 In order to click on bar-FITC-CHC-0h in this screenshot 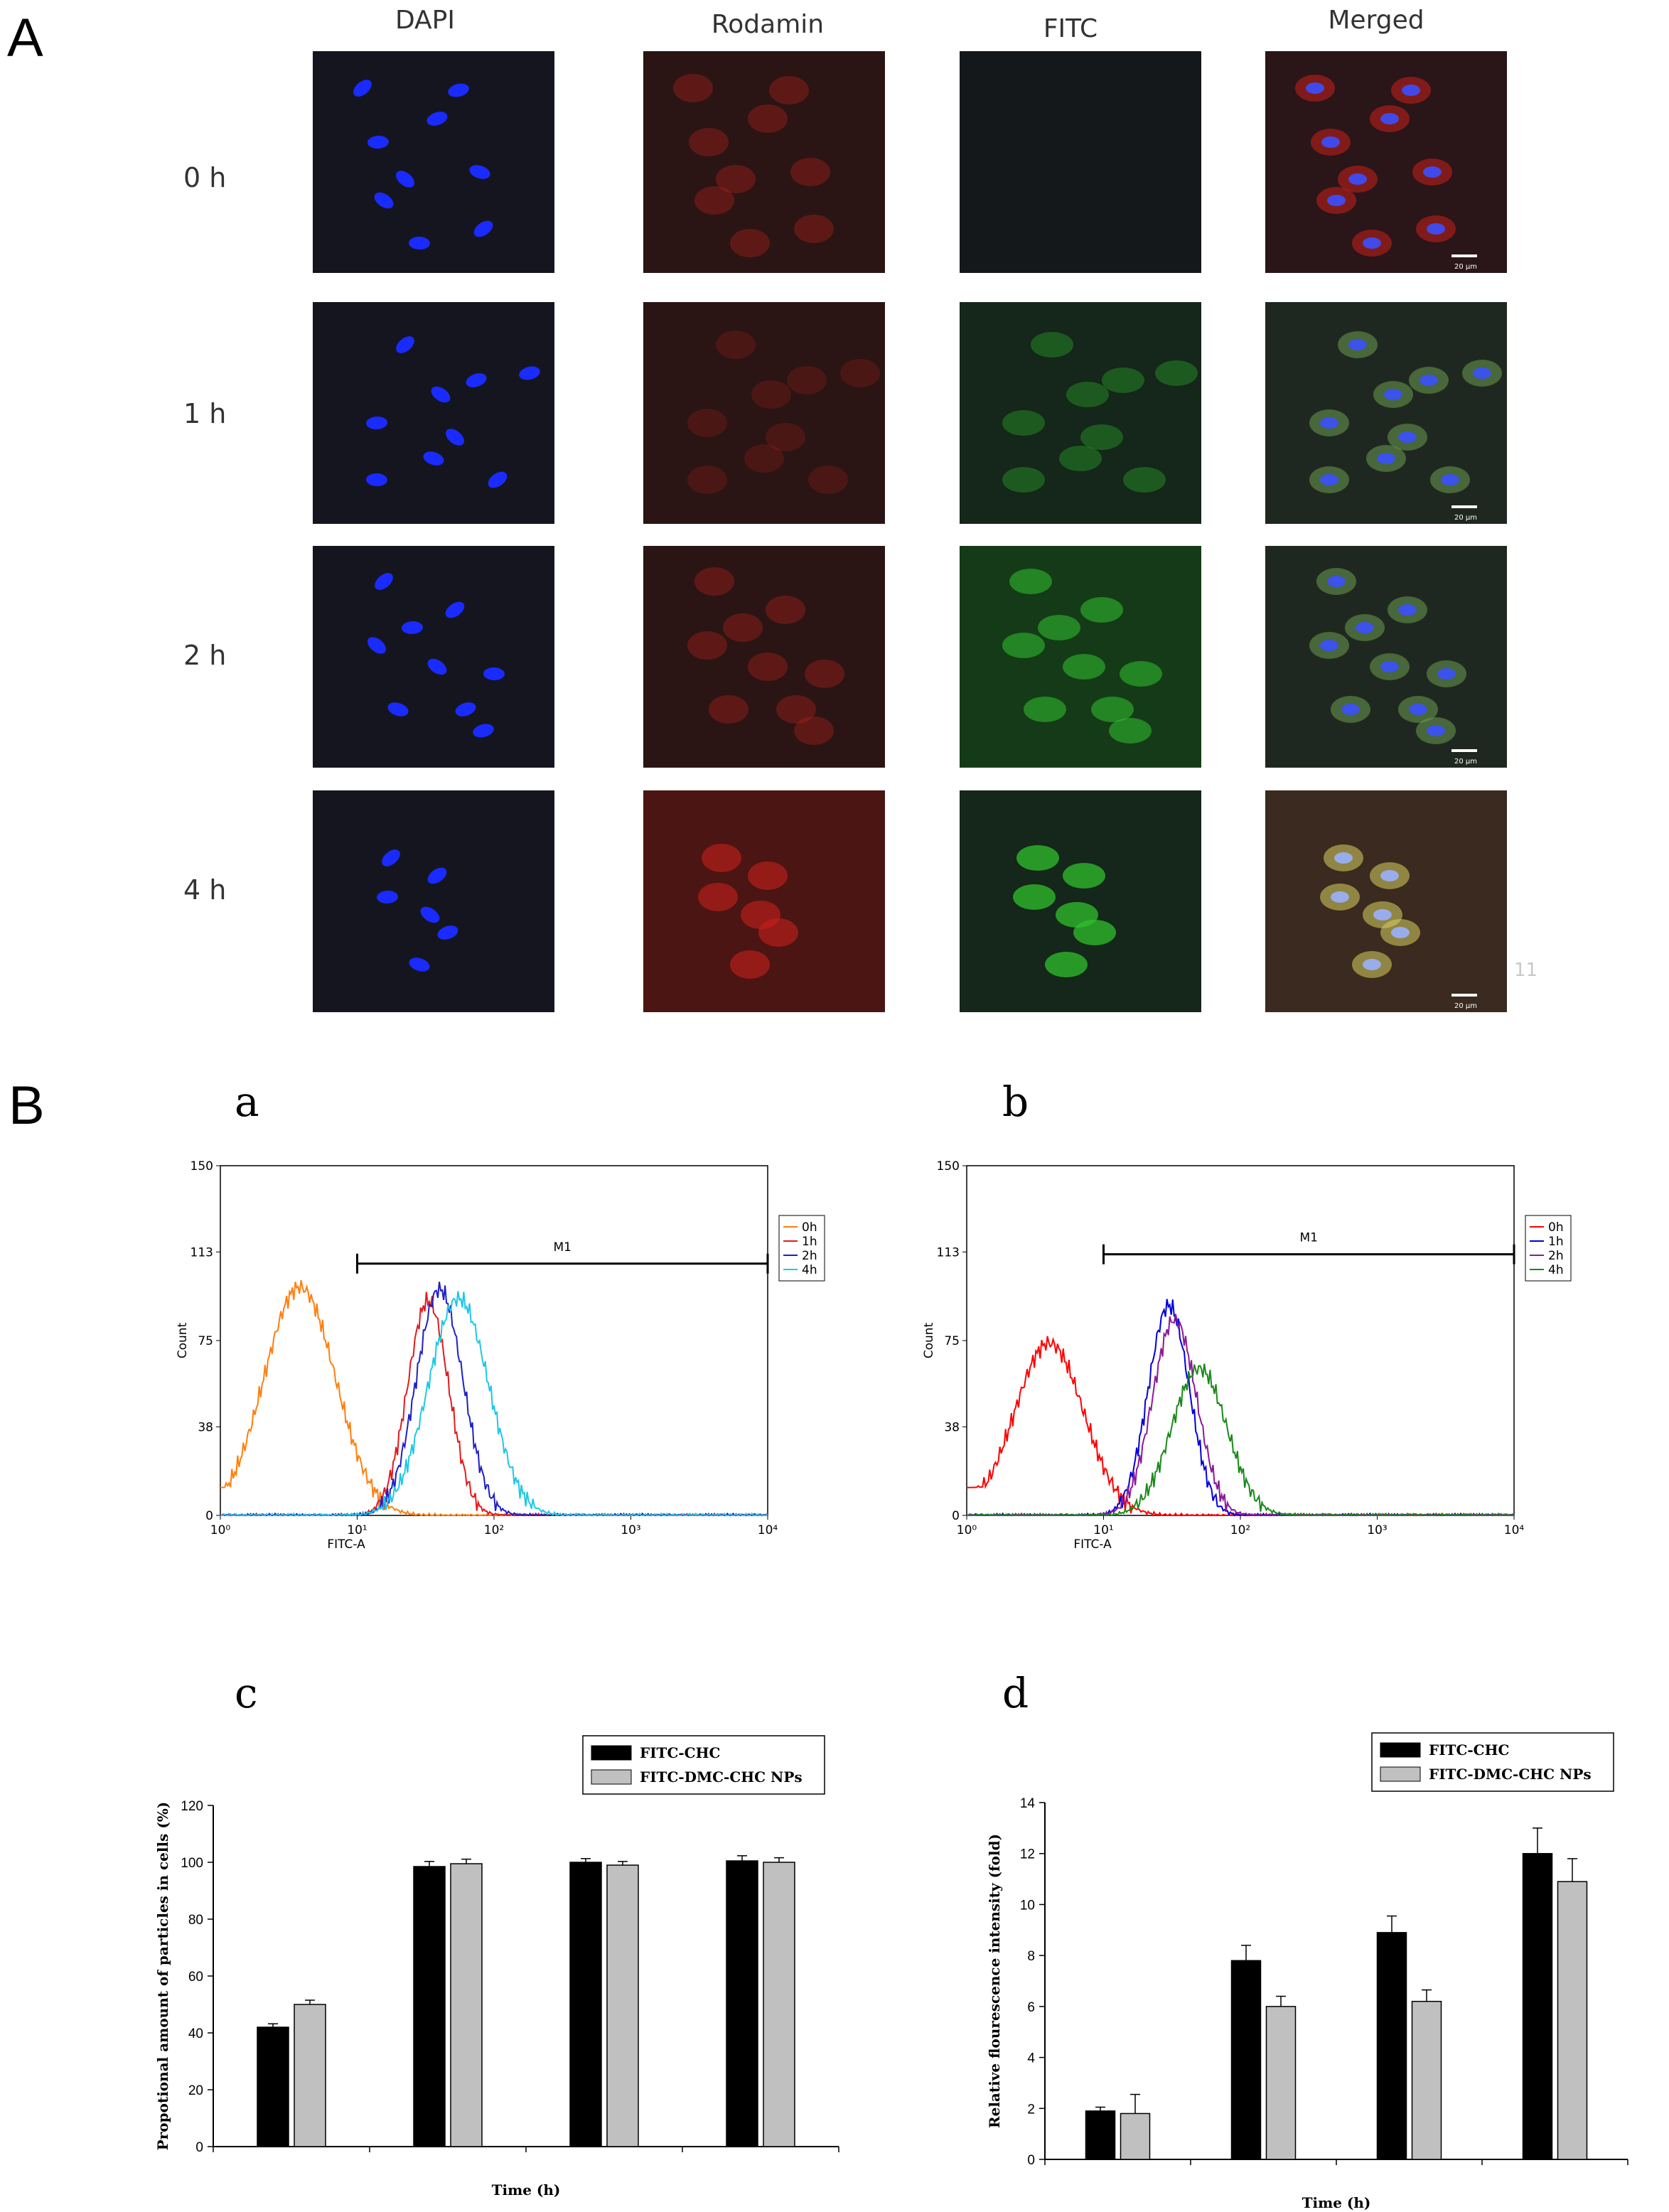, I will do `click(1100, 2135)`.